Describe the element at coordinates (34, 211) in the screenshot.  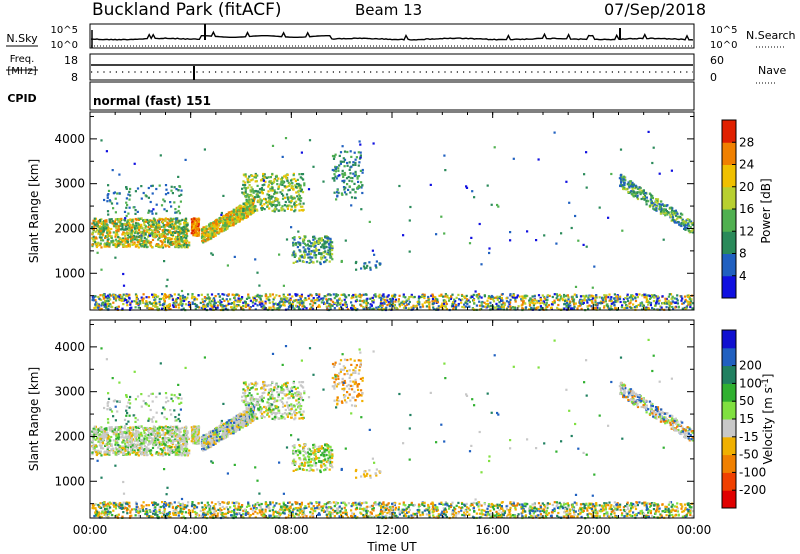
I see `power-ylabel: Slant Range [km]` at that location.